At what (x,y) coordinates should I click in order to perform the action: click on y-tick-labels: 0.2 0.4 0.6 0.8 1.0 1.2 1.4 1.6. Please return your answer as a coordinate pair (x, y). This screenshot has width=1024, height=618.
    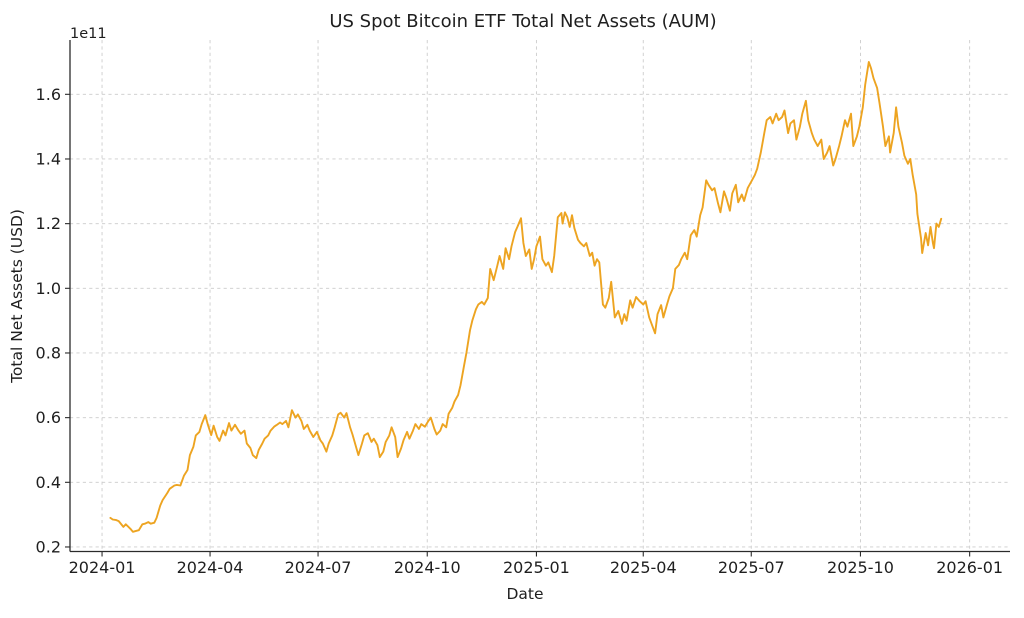
    Looking at the image, I should click on (48, 321).